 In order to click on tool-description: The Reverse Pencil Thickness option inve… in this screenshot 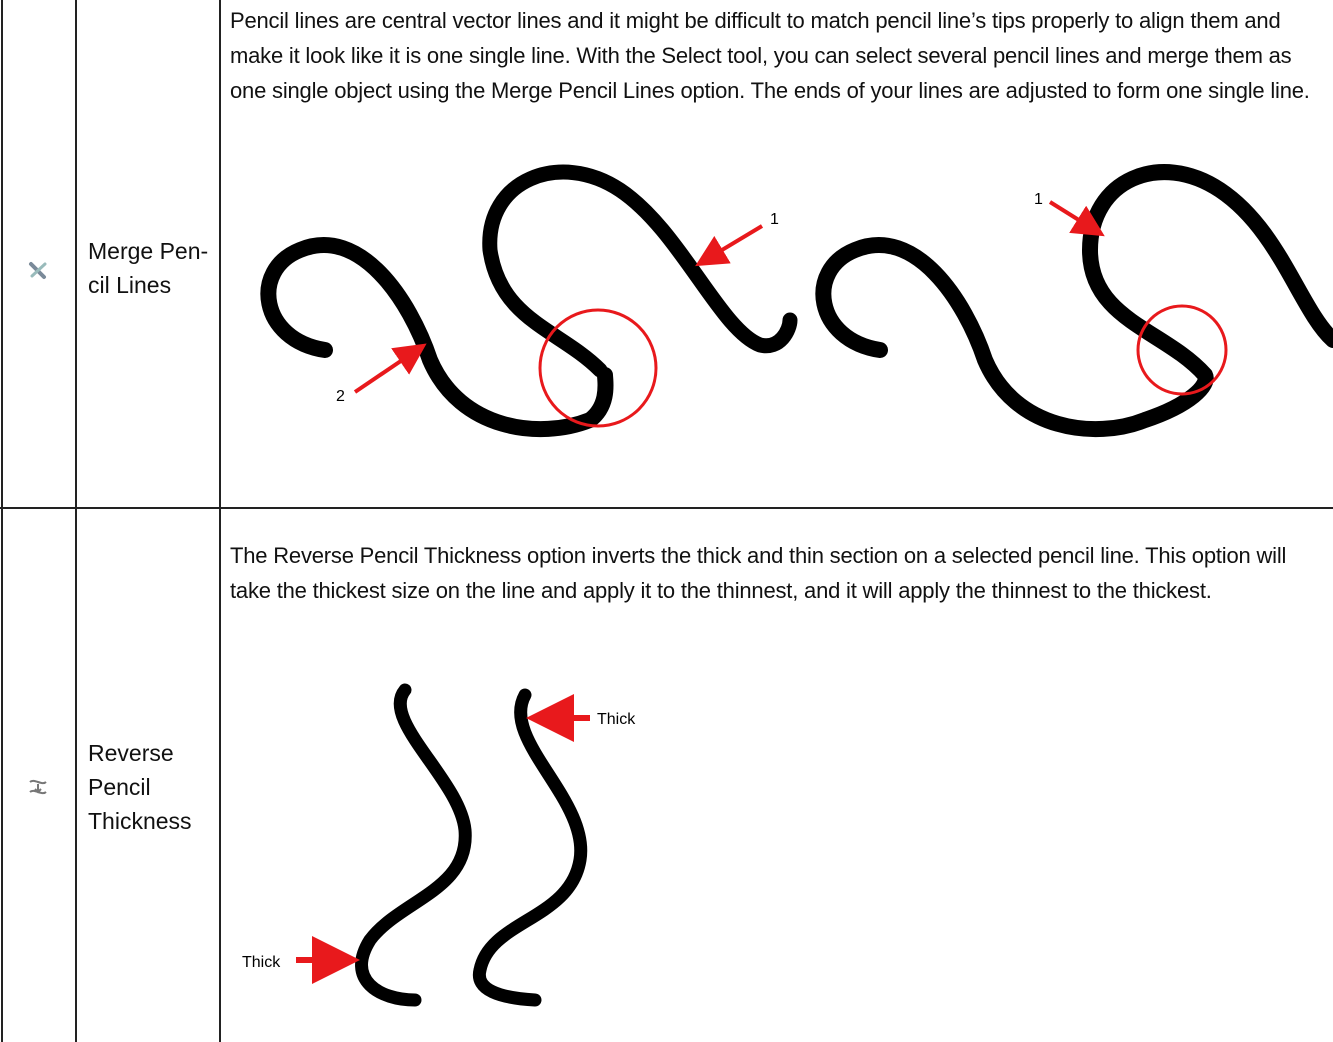, I will do `click(758, 573)`.